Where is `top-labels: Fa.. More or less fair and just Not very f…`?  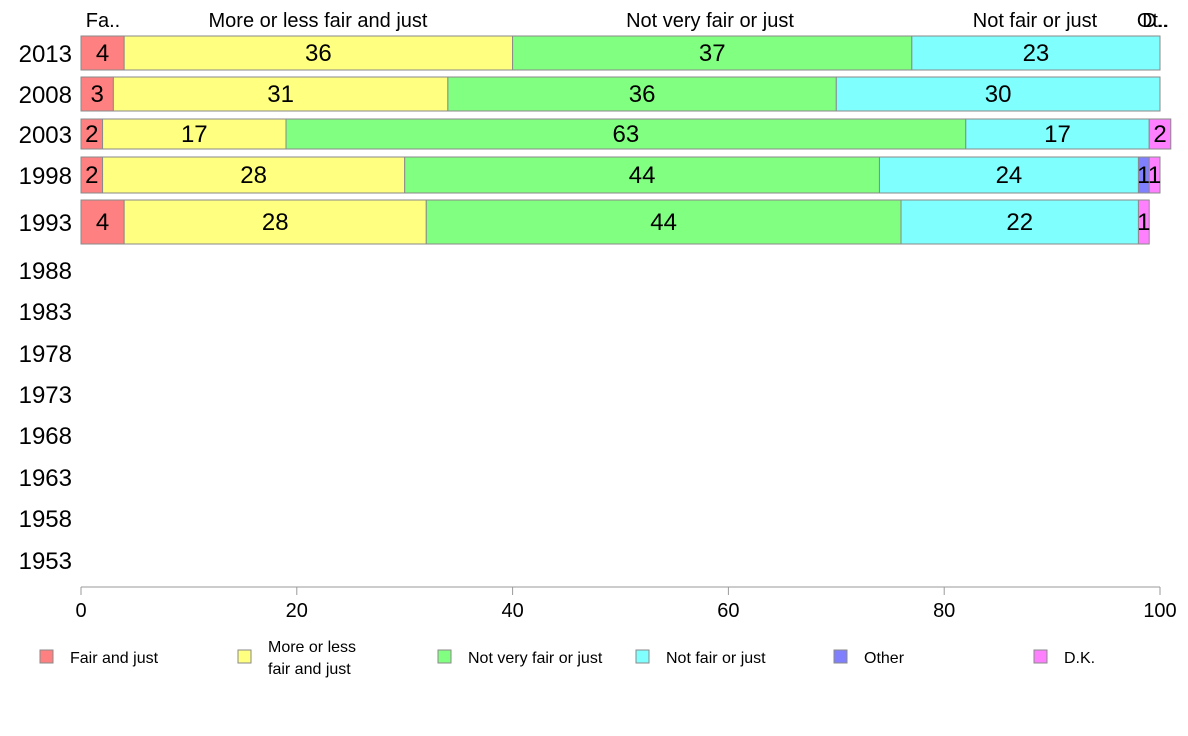
top-labels: Fa.. More or less fair and just Not very f… is located at coordinates (627, 21).